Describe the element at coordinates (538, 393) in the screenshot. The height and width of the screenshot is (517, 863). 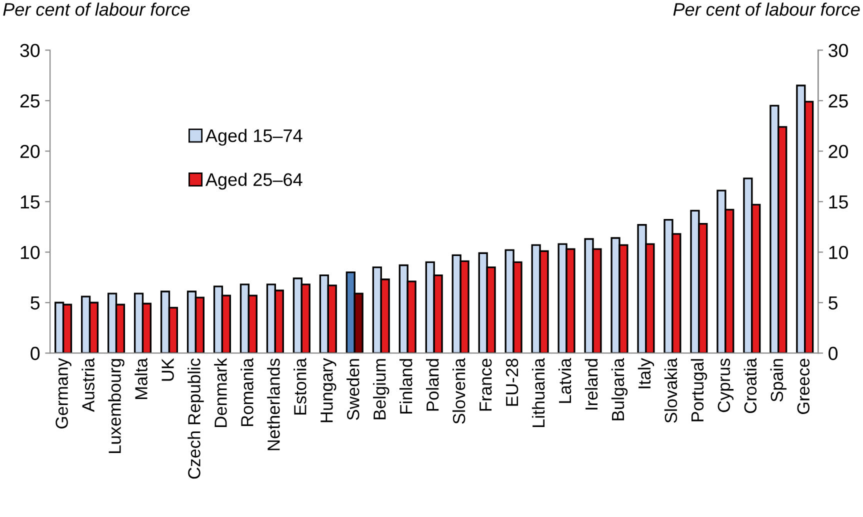
I see `x-tick-label: Lithuania` at that location.